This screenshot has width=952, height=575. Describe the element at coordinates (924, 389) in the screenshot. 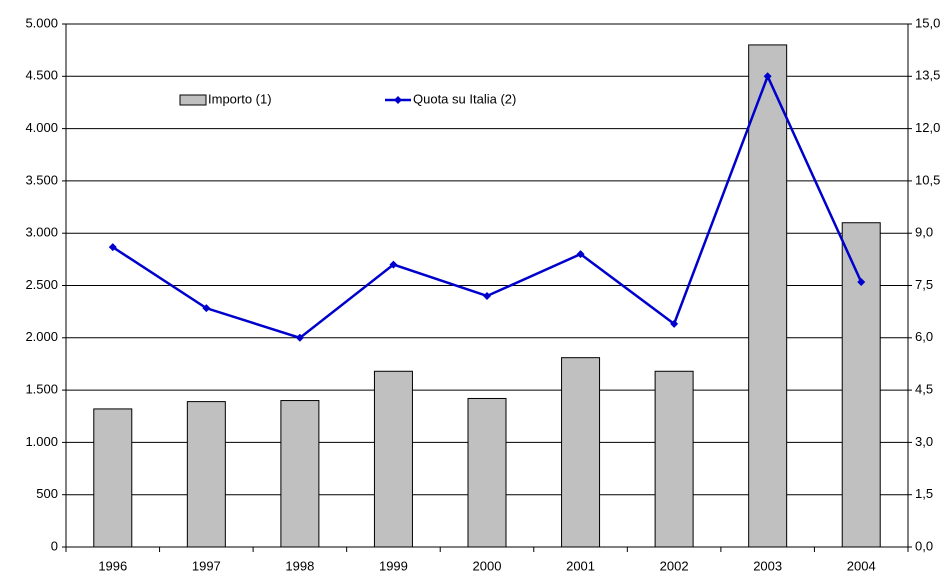

I see `y2-tick-label: 4,5` at that location.